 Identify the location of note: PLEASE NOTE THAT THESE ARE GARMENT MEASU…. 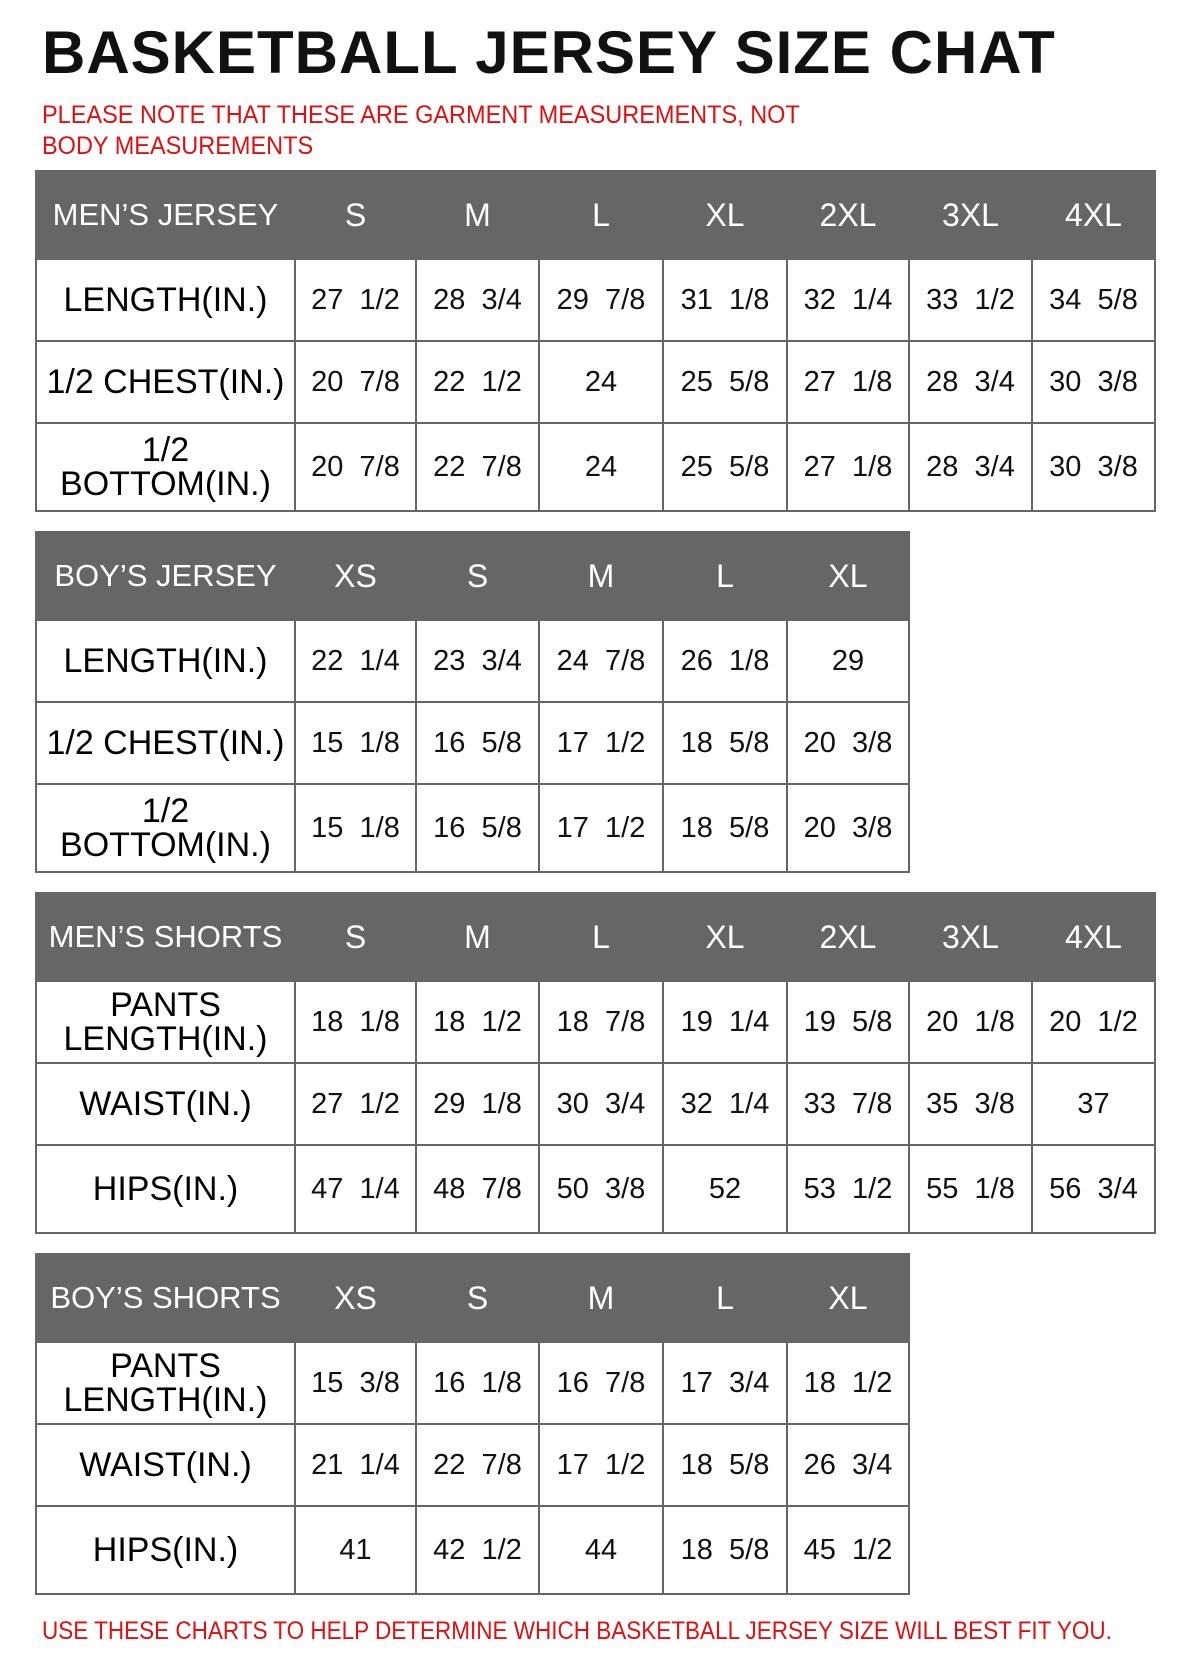
(421, 130).